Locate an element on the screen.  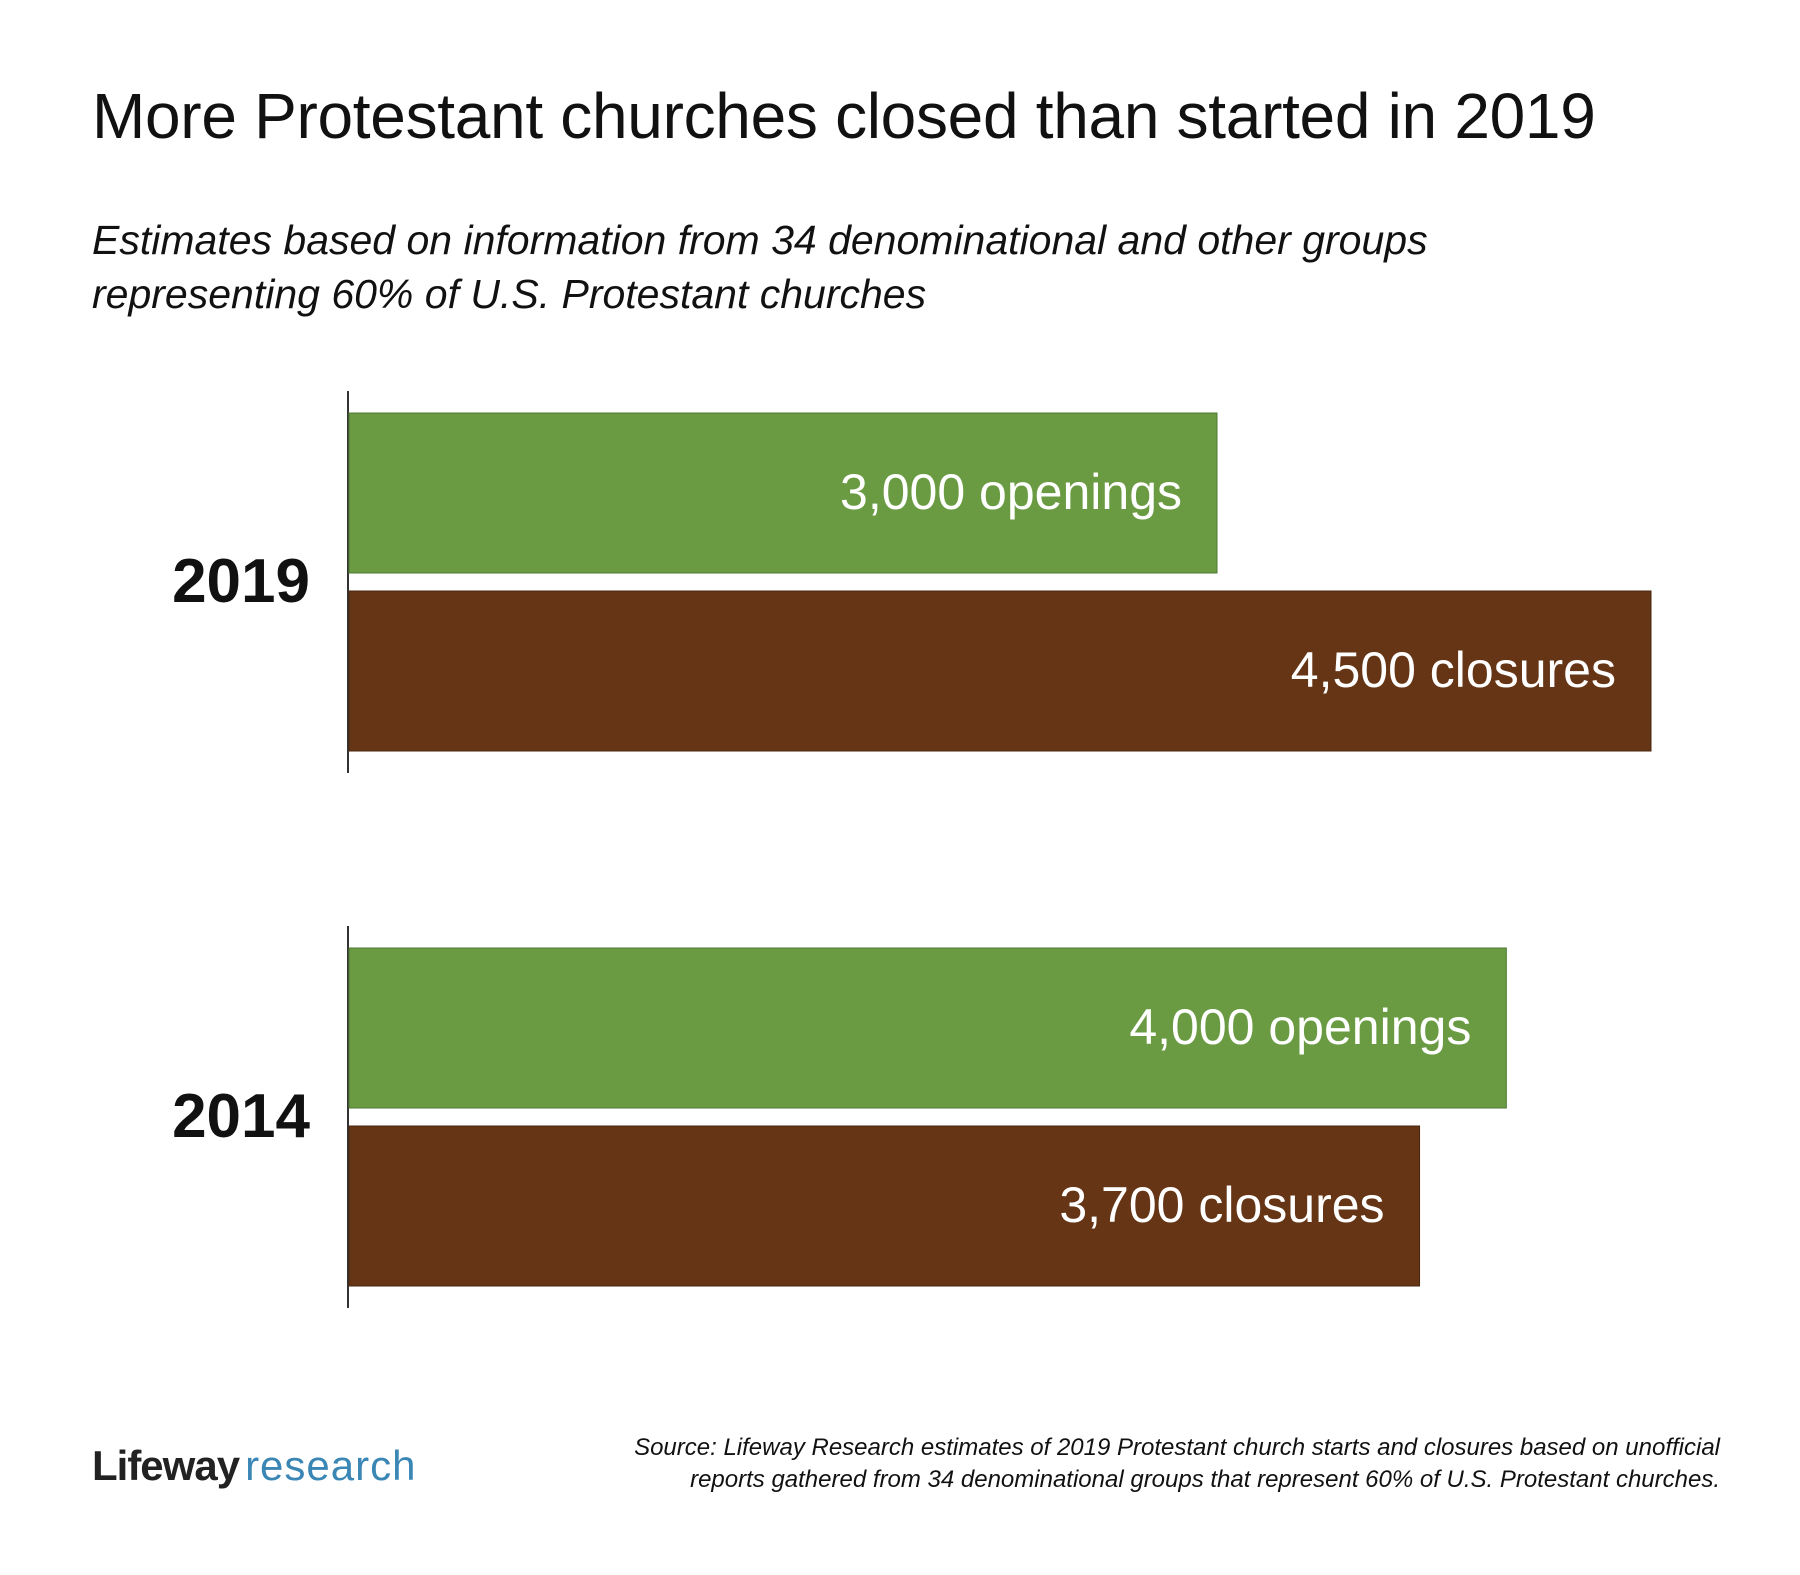
data-label-closures-2014: 3,700 closures is located at coordinates (1221, 1205).